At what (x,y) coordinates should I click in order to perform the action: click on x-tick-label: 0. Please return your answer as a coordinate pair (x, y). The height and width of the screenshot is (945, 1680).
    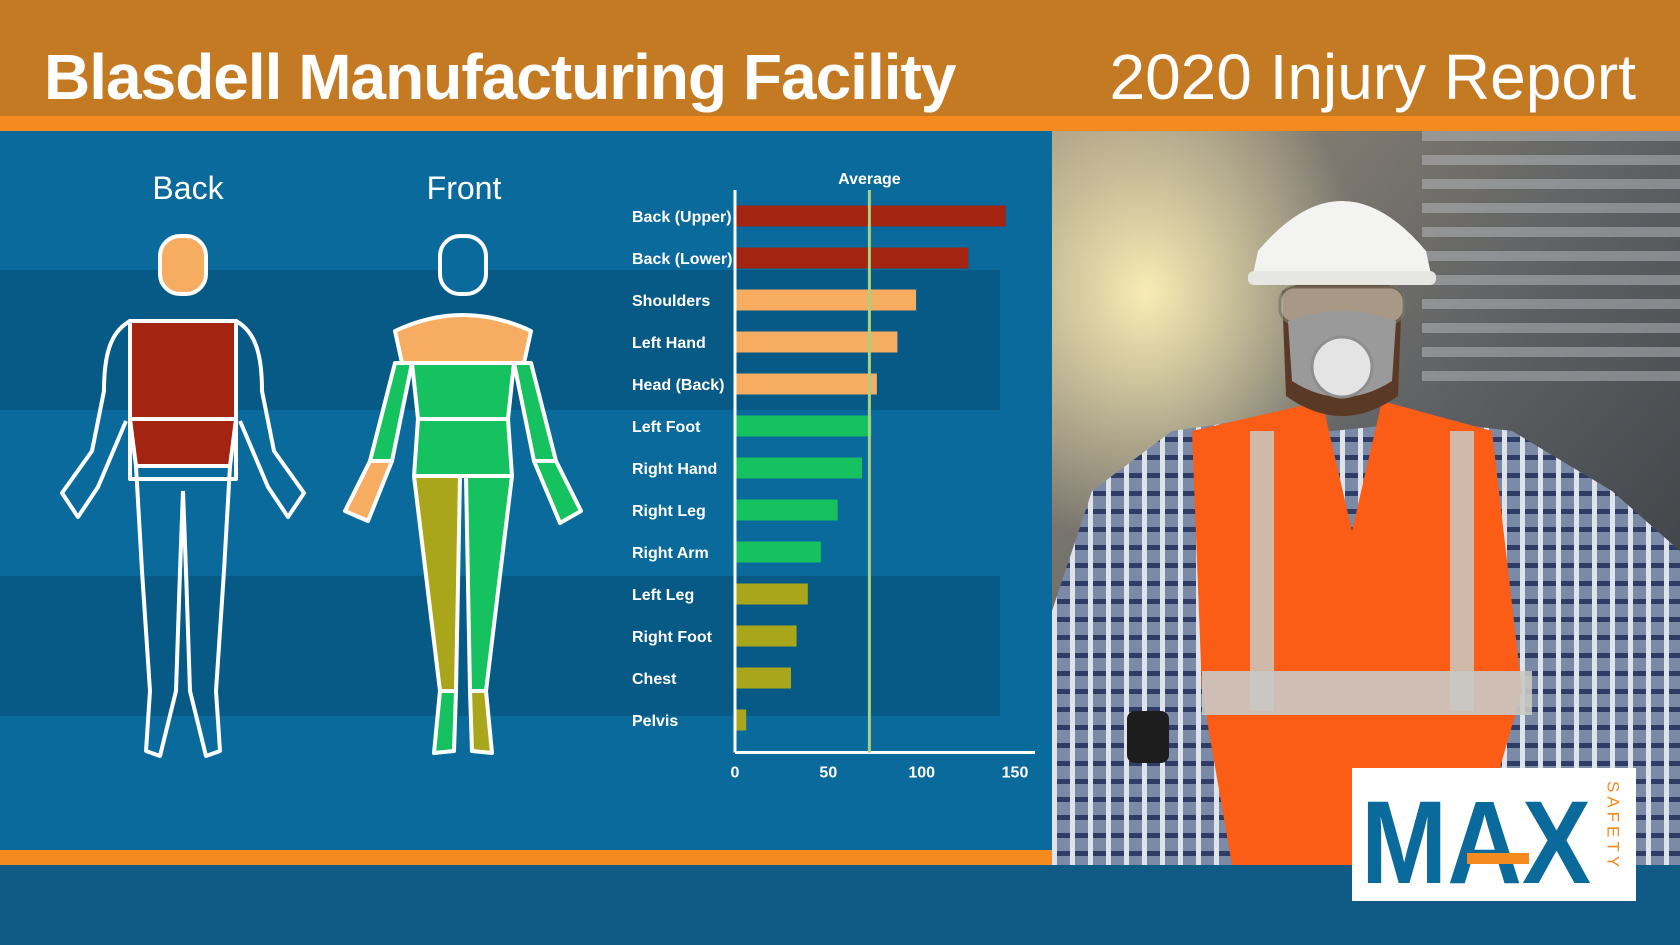
    Looking at the image, I should click on (735, 773).